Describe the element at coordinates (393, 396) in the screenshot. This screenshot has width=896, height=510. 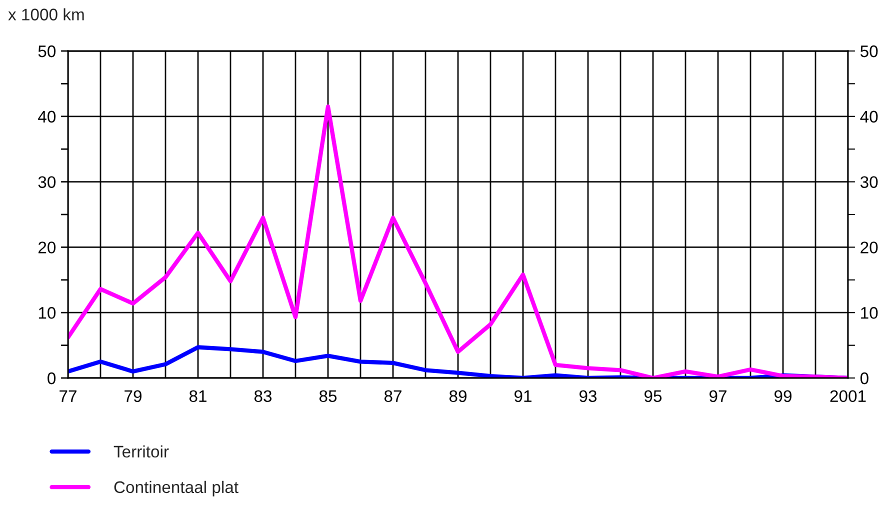
I see `x-tick-label: 87` at that location.